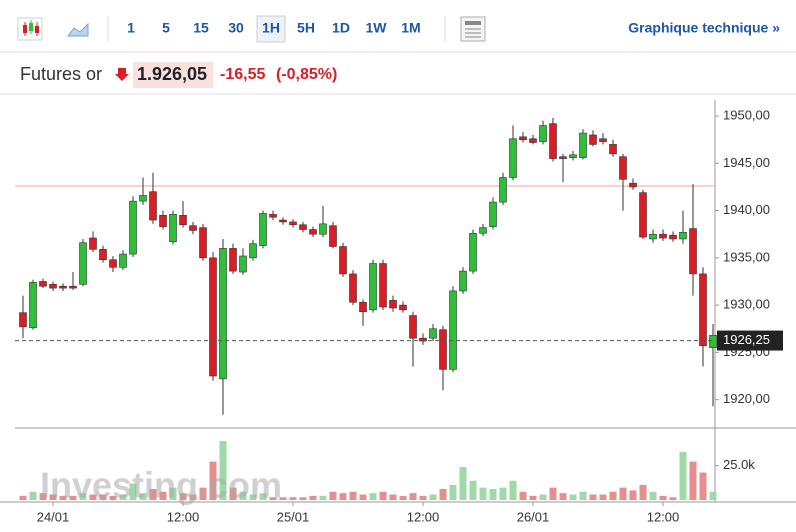  I want to click on candle-icon, so click(30, 29).